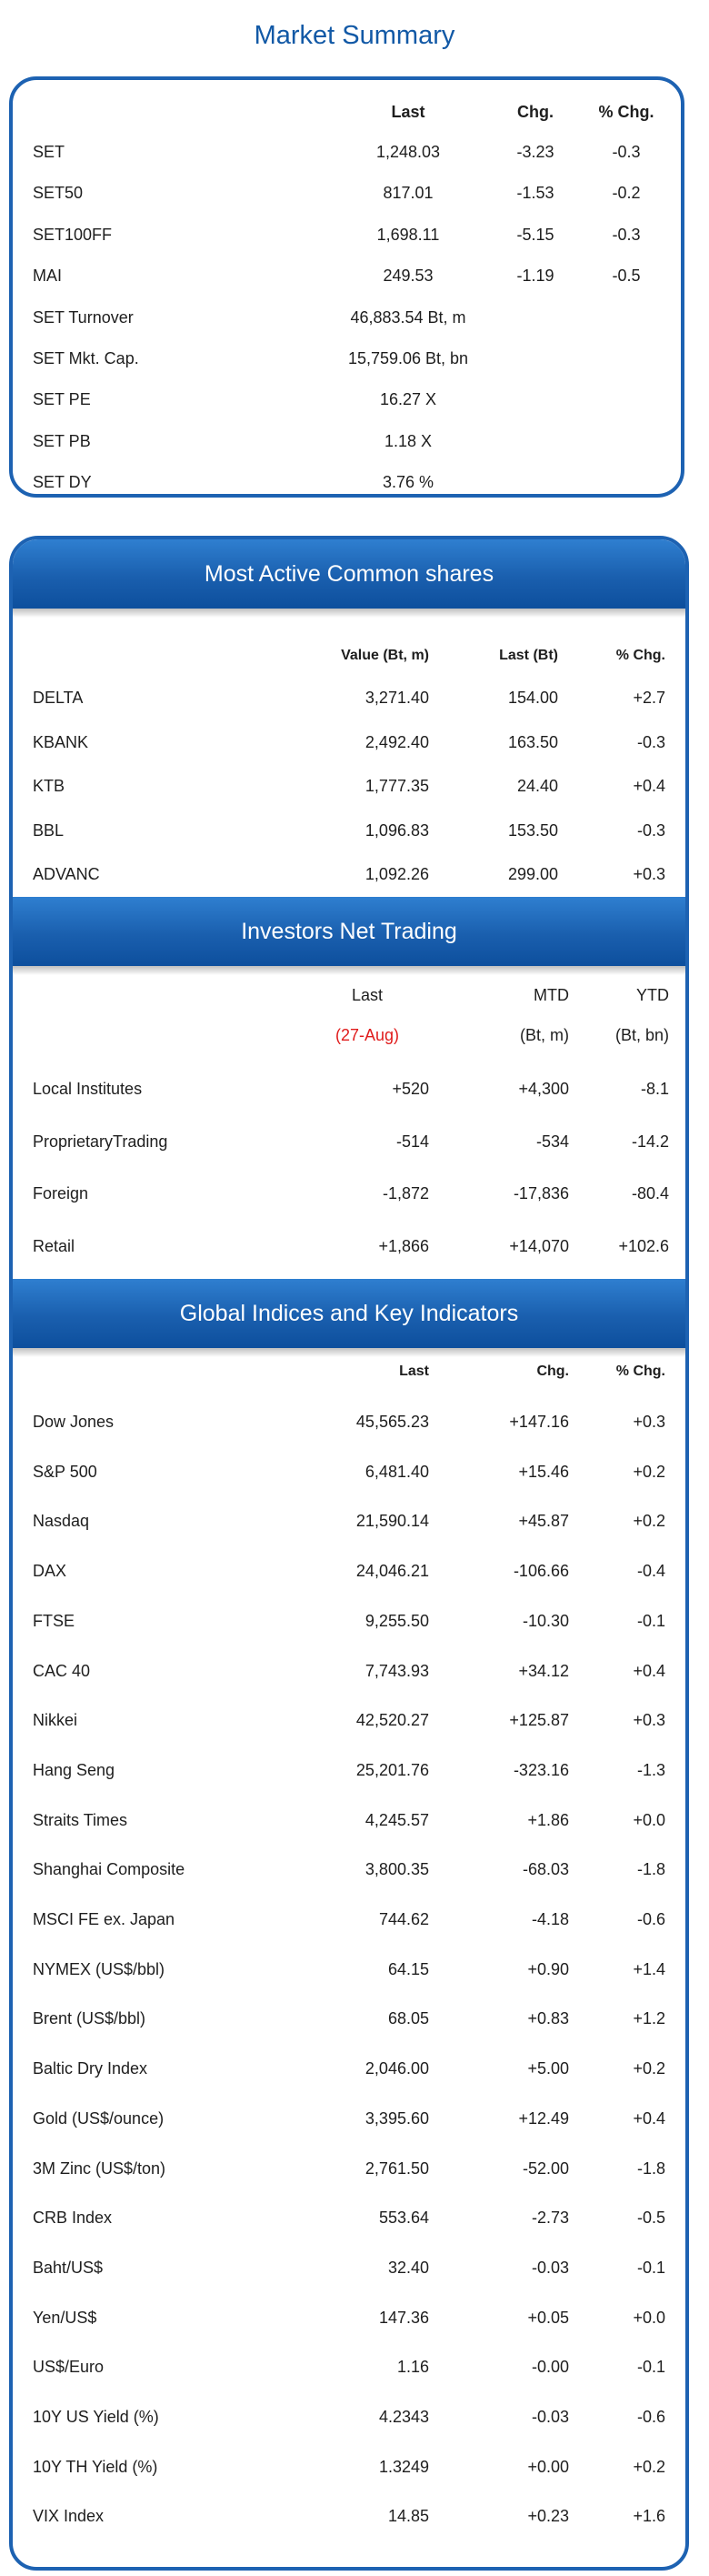  What do you see at coordinates (88, 1089) in the screenshot?
I see `row-name: Local Institutes` at bounding box center [88, 1089].